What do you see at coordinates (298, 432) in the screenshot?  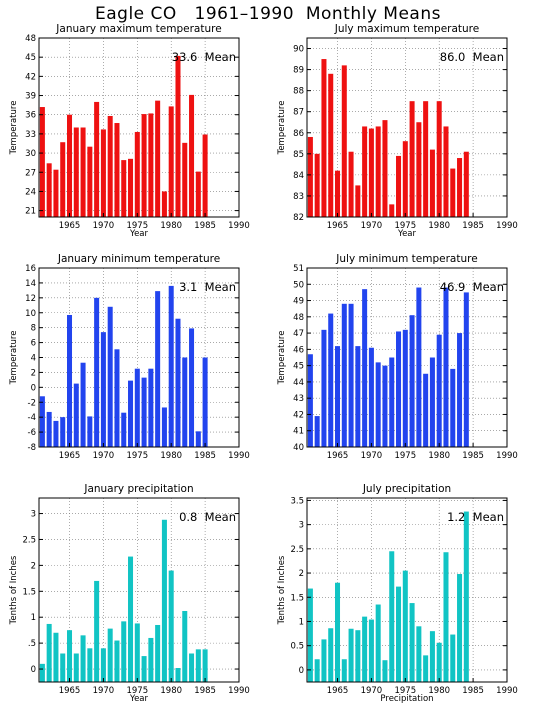 I see `y-tick-label: 41` at bounding box center [298, 432].